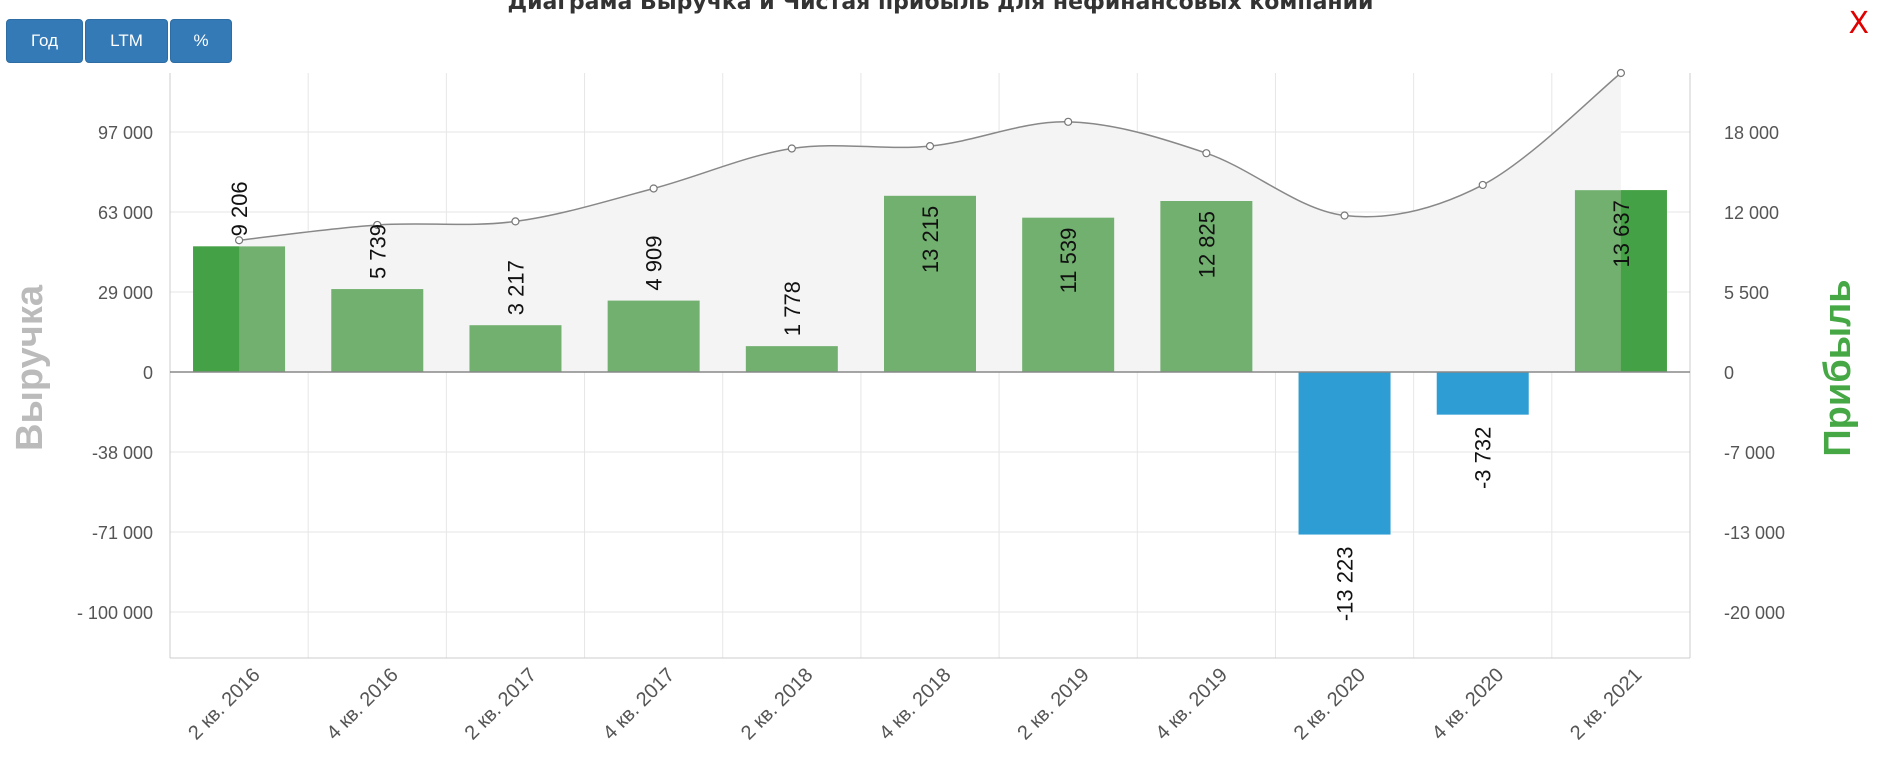  Describe the element at coordinates (201, 41) in the screenshot. I see `percent-button: %` at that location.